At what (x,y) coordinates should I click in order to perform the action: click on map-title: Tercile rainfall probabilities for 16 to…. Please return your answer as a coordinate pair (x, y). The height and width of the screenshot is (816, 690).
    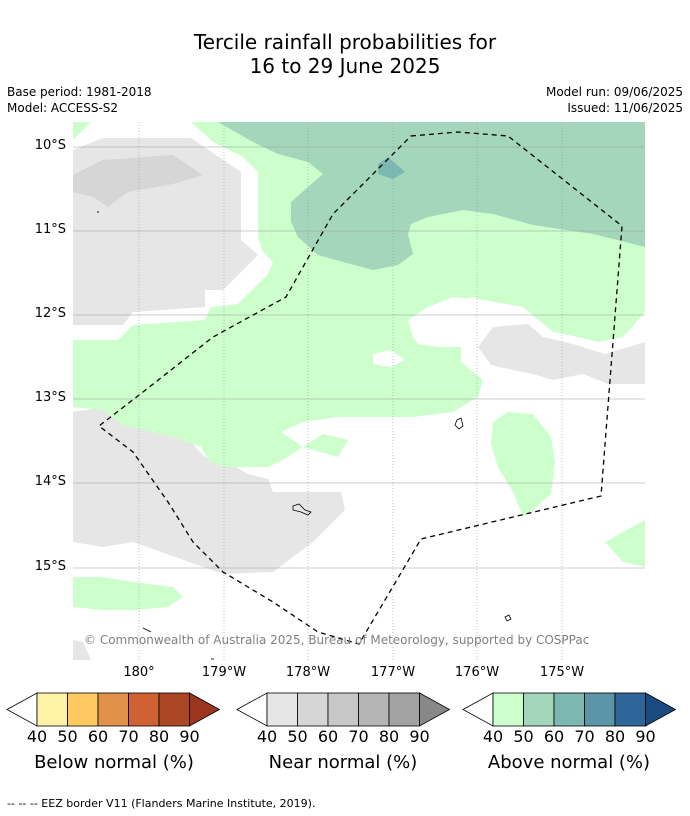
    Looking at the image, I should click on (345, 54).